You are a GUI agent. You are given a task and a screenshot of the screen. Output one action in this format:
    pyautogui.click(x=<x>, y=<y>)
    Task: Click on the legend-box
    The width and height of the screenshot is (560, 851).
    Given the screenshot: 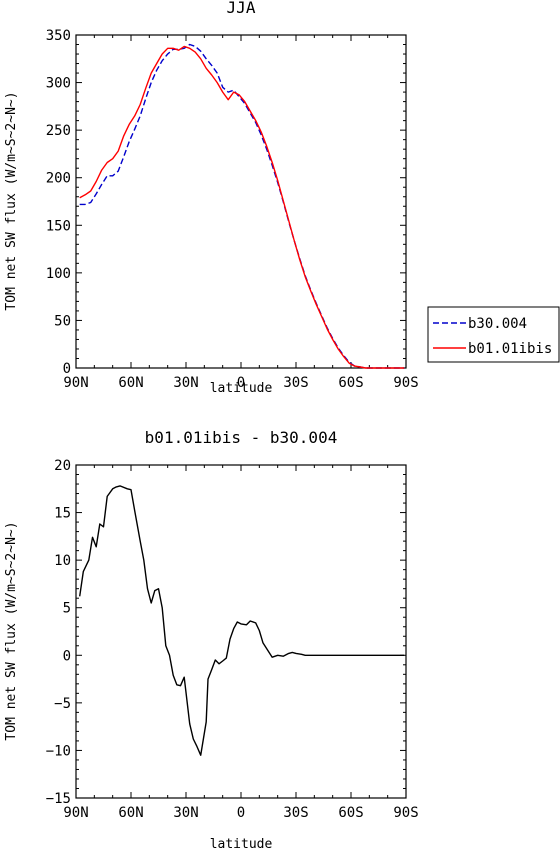 What is the action you would take?
    pyautogui.click(x=493, y=334)
    